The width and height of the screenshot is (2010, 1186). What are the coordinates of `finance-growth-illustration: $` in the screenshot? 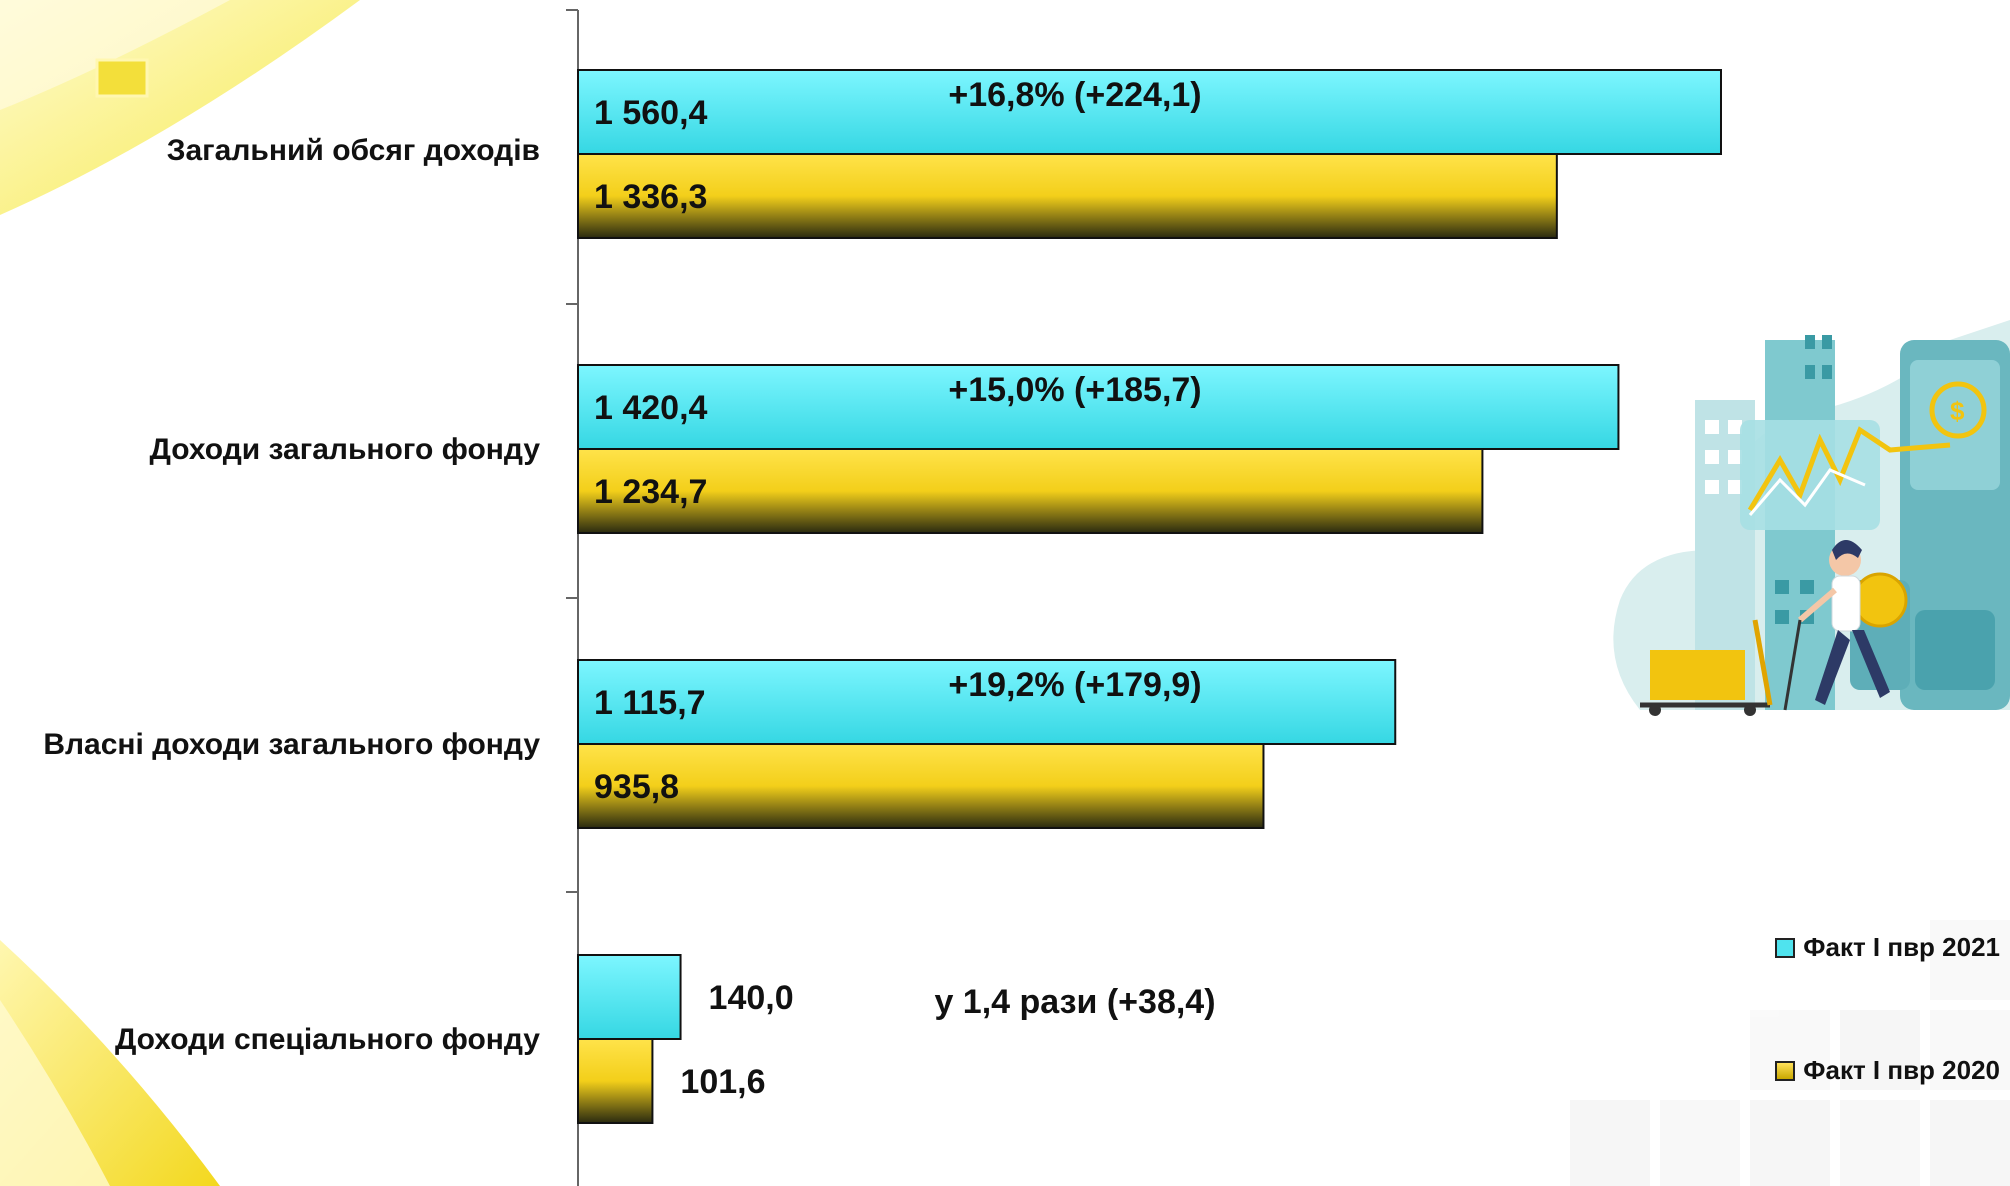 It's located at (1811, 518).